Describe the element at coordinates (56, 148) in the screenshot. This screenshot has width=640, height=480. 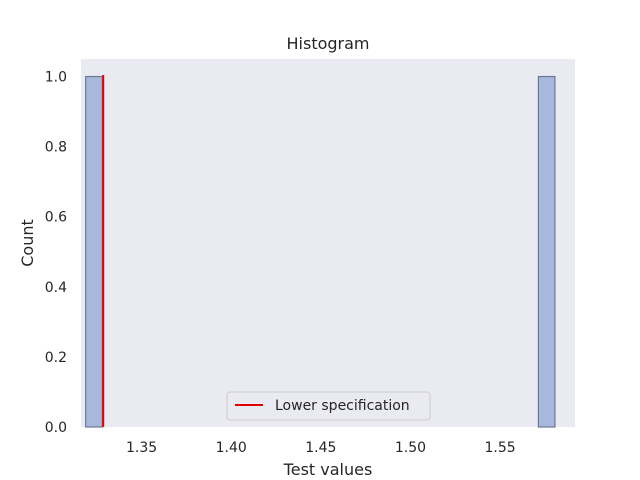
I see `y-tick-label: 0.8` at that location.